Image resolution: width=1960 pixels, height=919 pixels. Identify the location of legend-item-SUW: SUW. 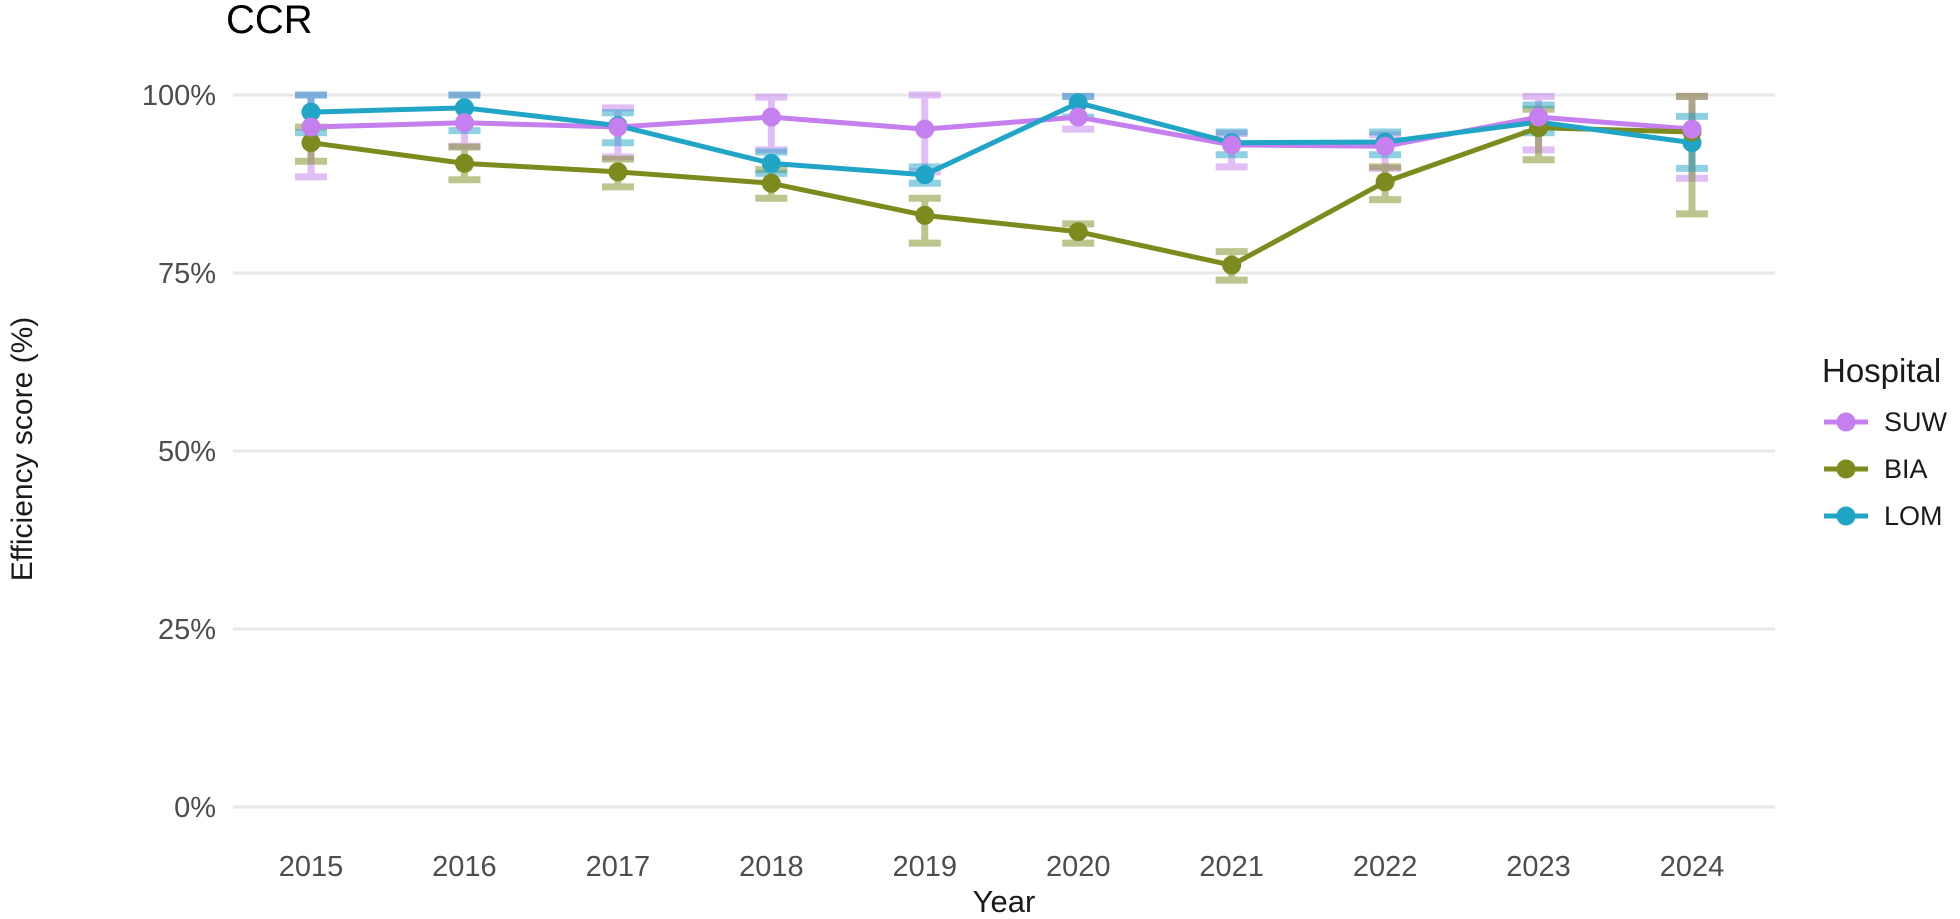
(1884, 421).